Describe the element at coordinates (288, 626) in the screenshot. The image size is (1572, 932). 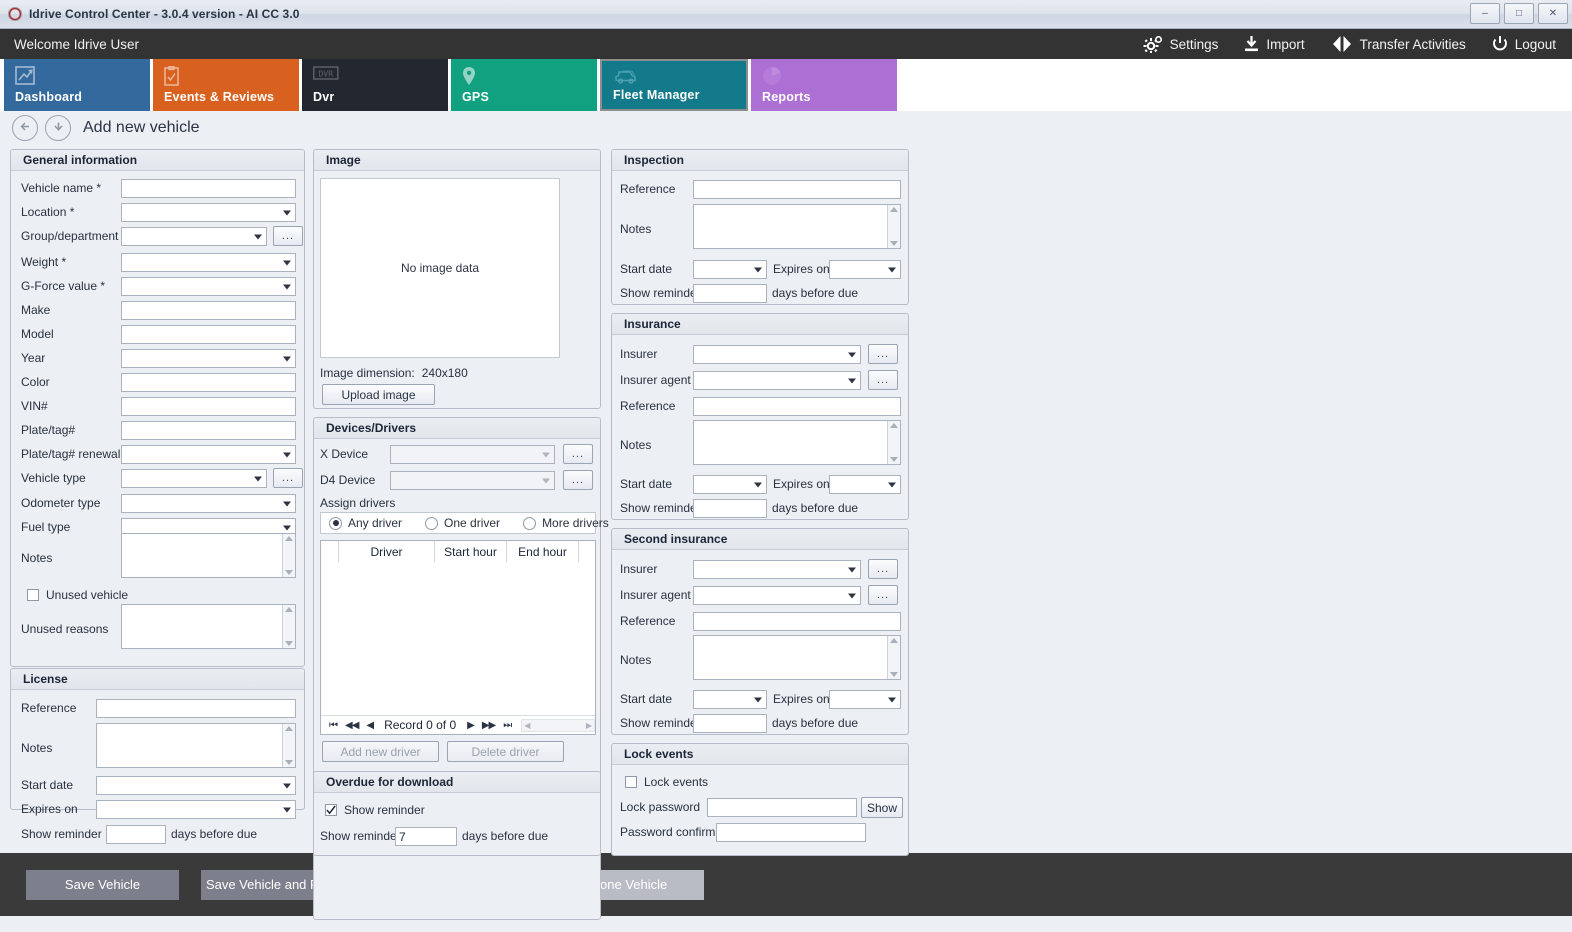
I see `unused-reasons-scrollbar` at that location.